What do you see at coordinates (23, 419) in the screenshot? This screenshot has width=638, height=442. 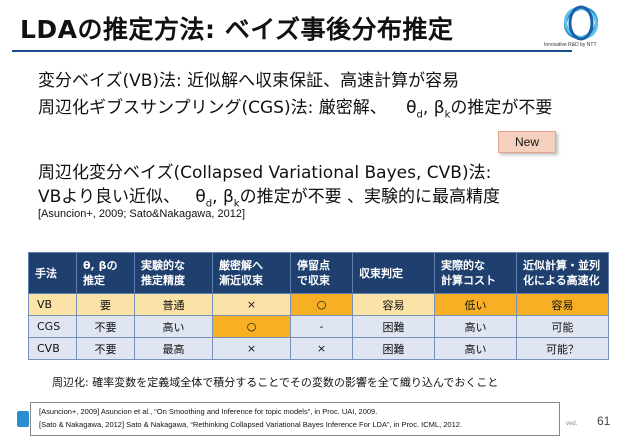 I see `reference-marker-icon` at bounding box center [23, 419].